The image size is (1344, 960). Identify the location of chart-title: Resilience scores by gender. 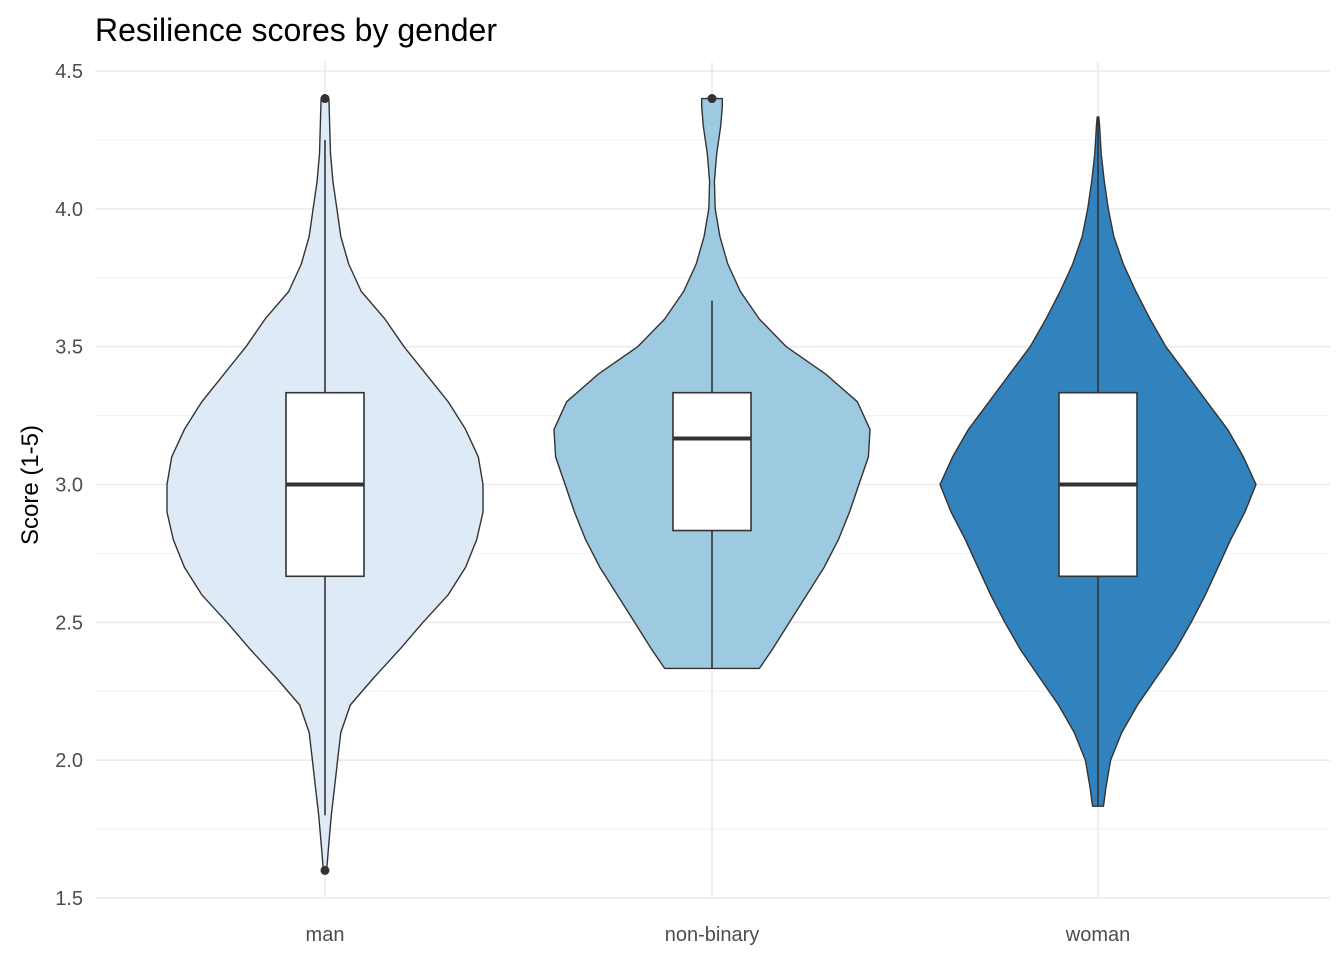
(296, 30).